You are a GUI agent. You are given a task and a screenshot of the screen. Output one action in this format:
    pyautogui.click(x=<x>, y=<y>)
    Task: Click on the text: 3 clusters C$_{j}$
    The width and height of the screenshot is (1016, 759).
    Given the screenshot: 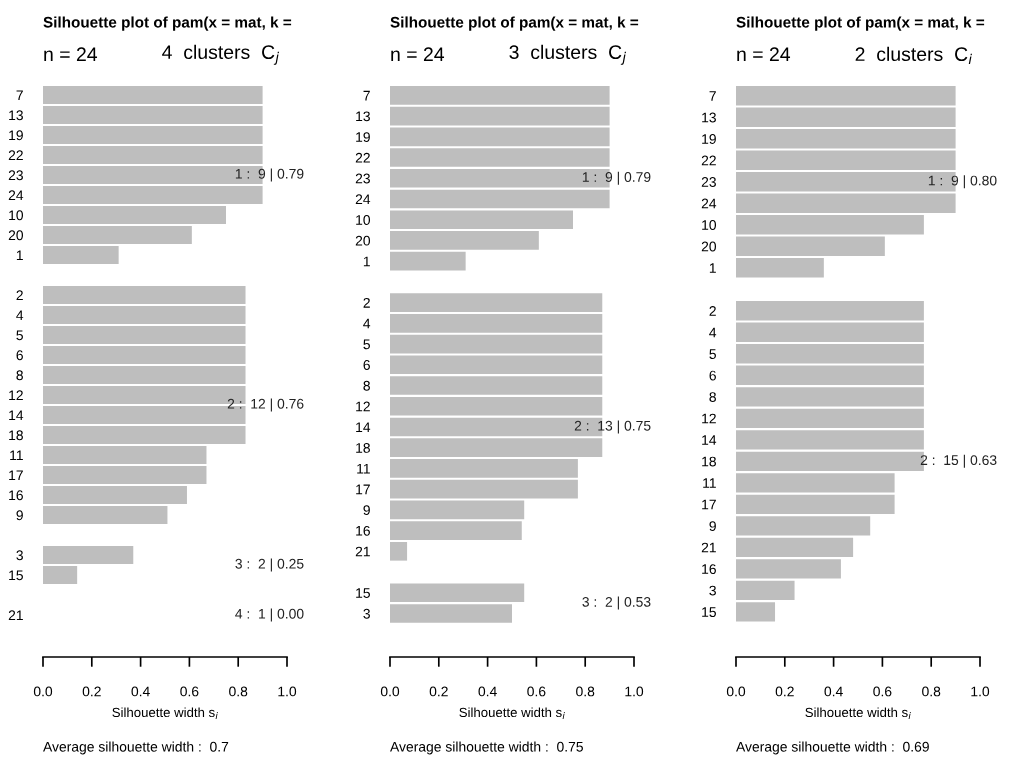 What is the action you would take?
    pyautogui.click(x=568, y=54)
    